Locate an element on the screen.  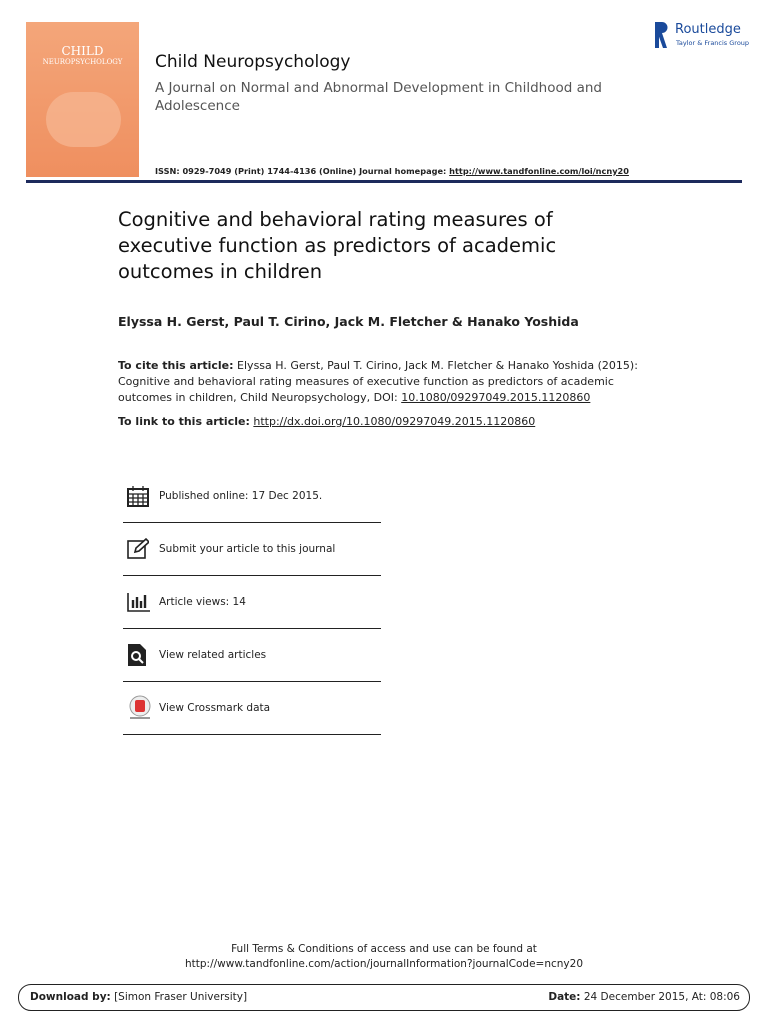
action-text: Published online: 17 Dec 2015. is located at coordinates (241, 495).